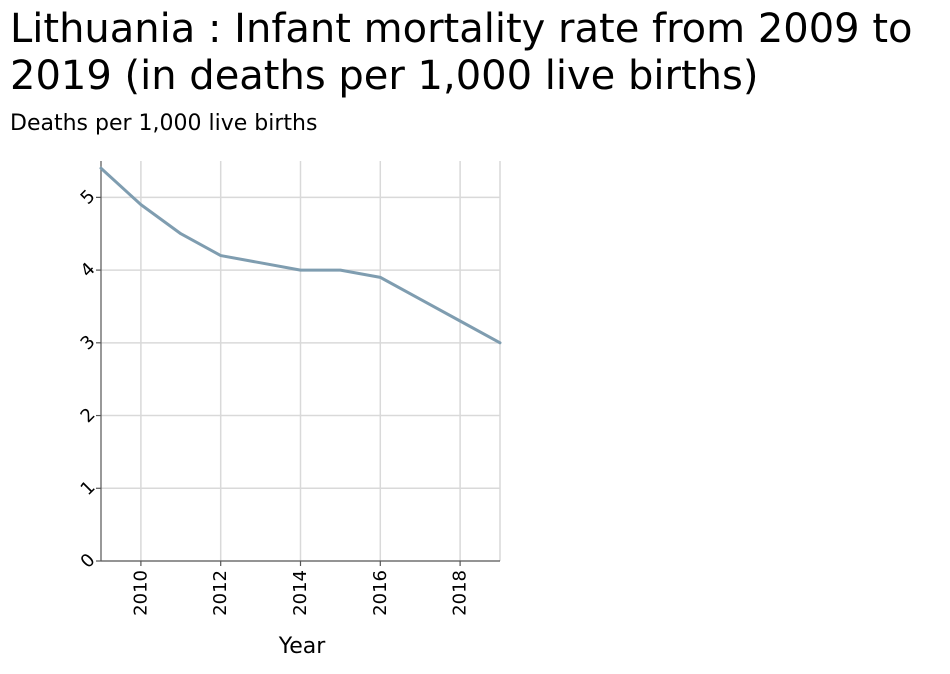 Image resolution: width=950 pixels, height=674 pixels. Describe the element at coordinates (88, 197) in the screenshot. I see `y-tick-label: 5` at that location.